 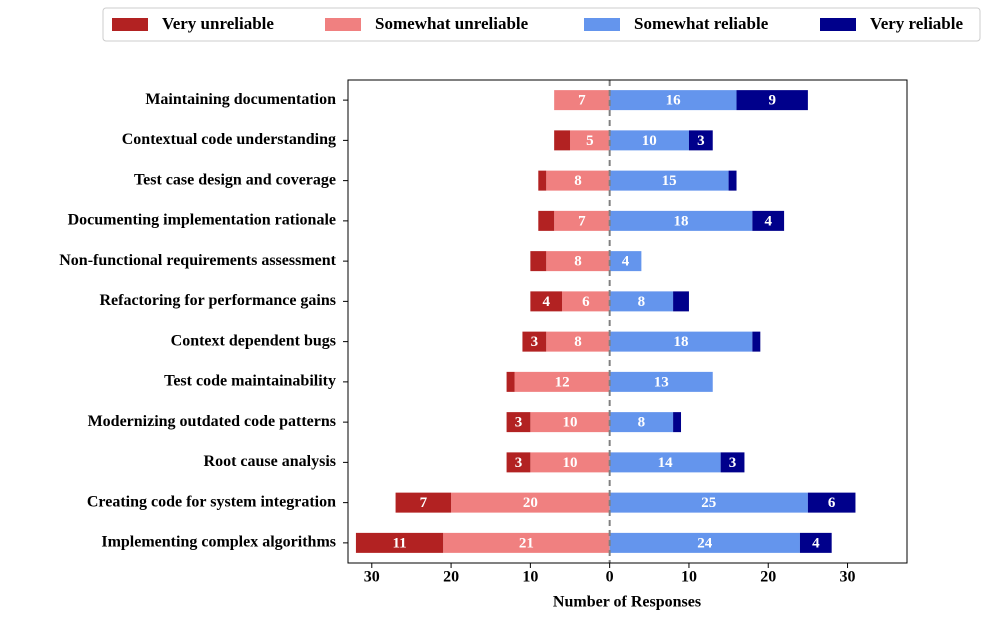 What do you see at coordinates (253, 340) in the screenshot?
I see `y-tick-label: Context dependent bugs` at bounding box center [253, 340].